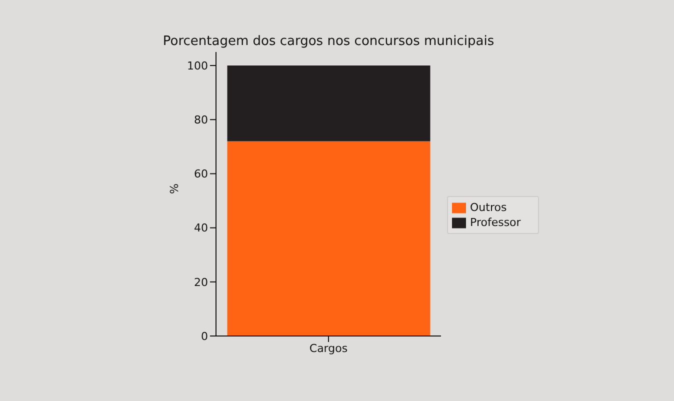  I want to click on x-tick-label: Cargos, so click(328, 348).